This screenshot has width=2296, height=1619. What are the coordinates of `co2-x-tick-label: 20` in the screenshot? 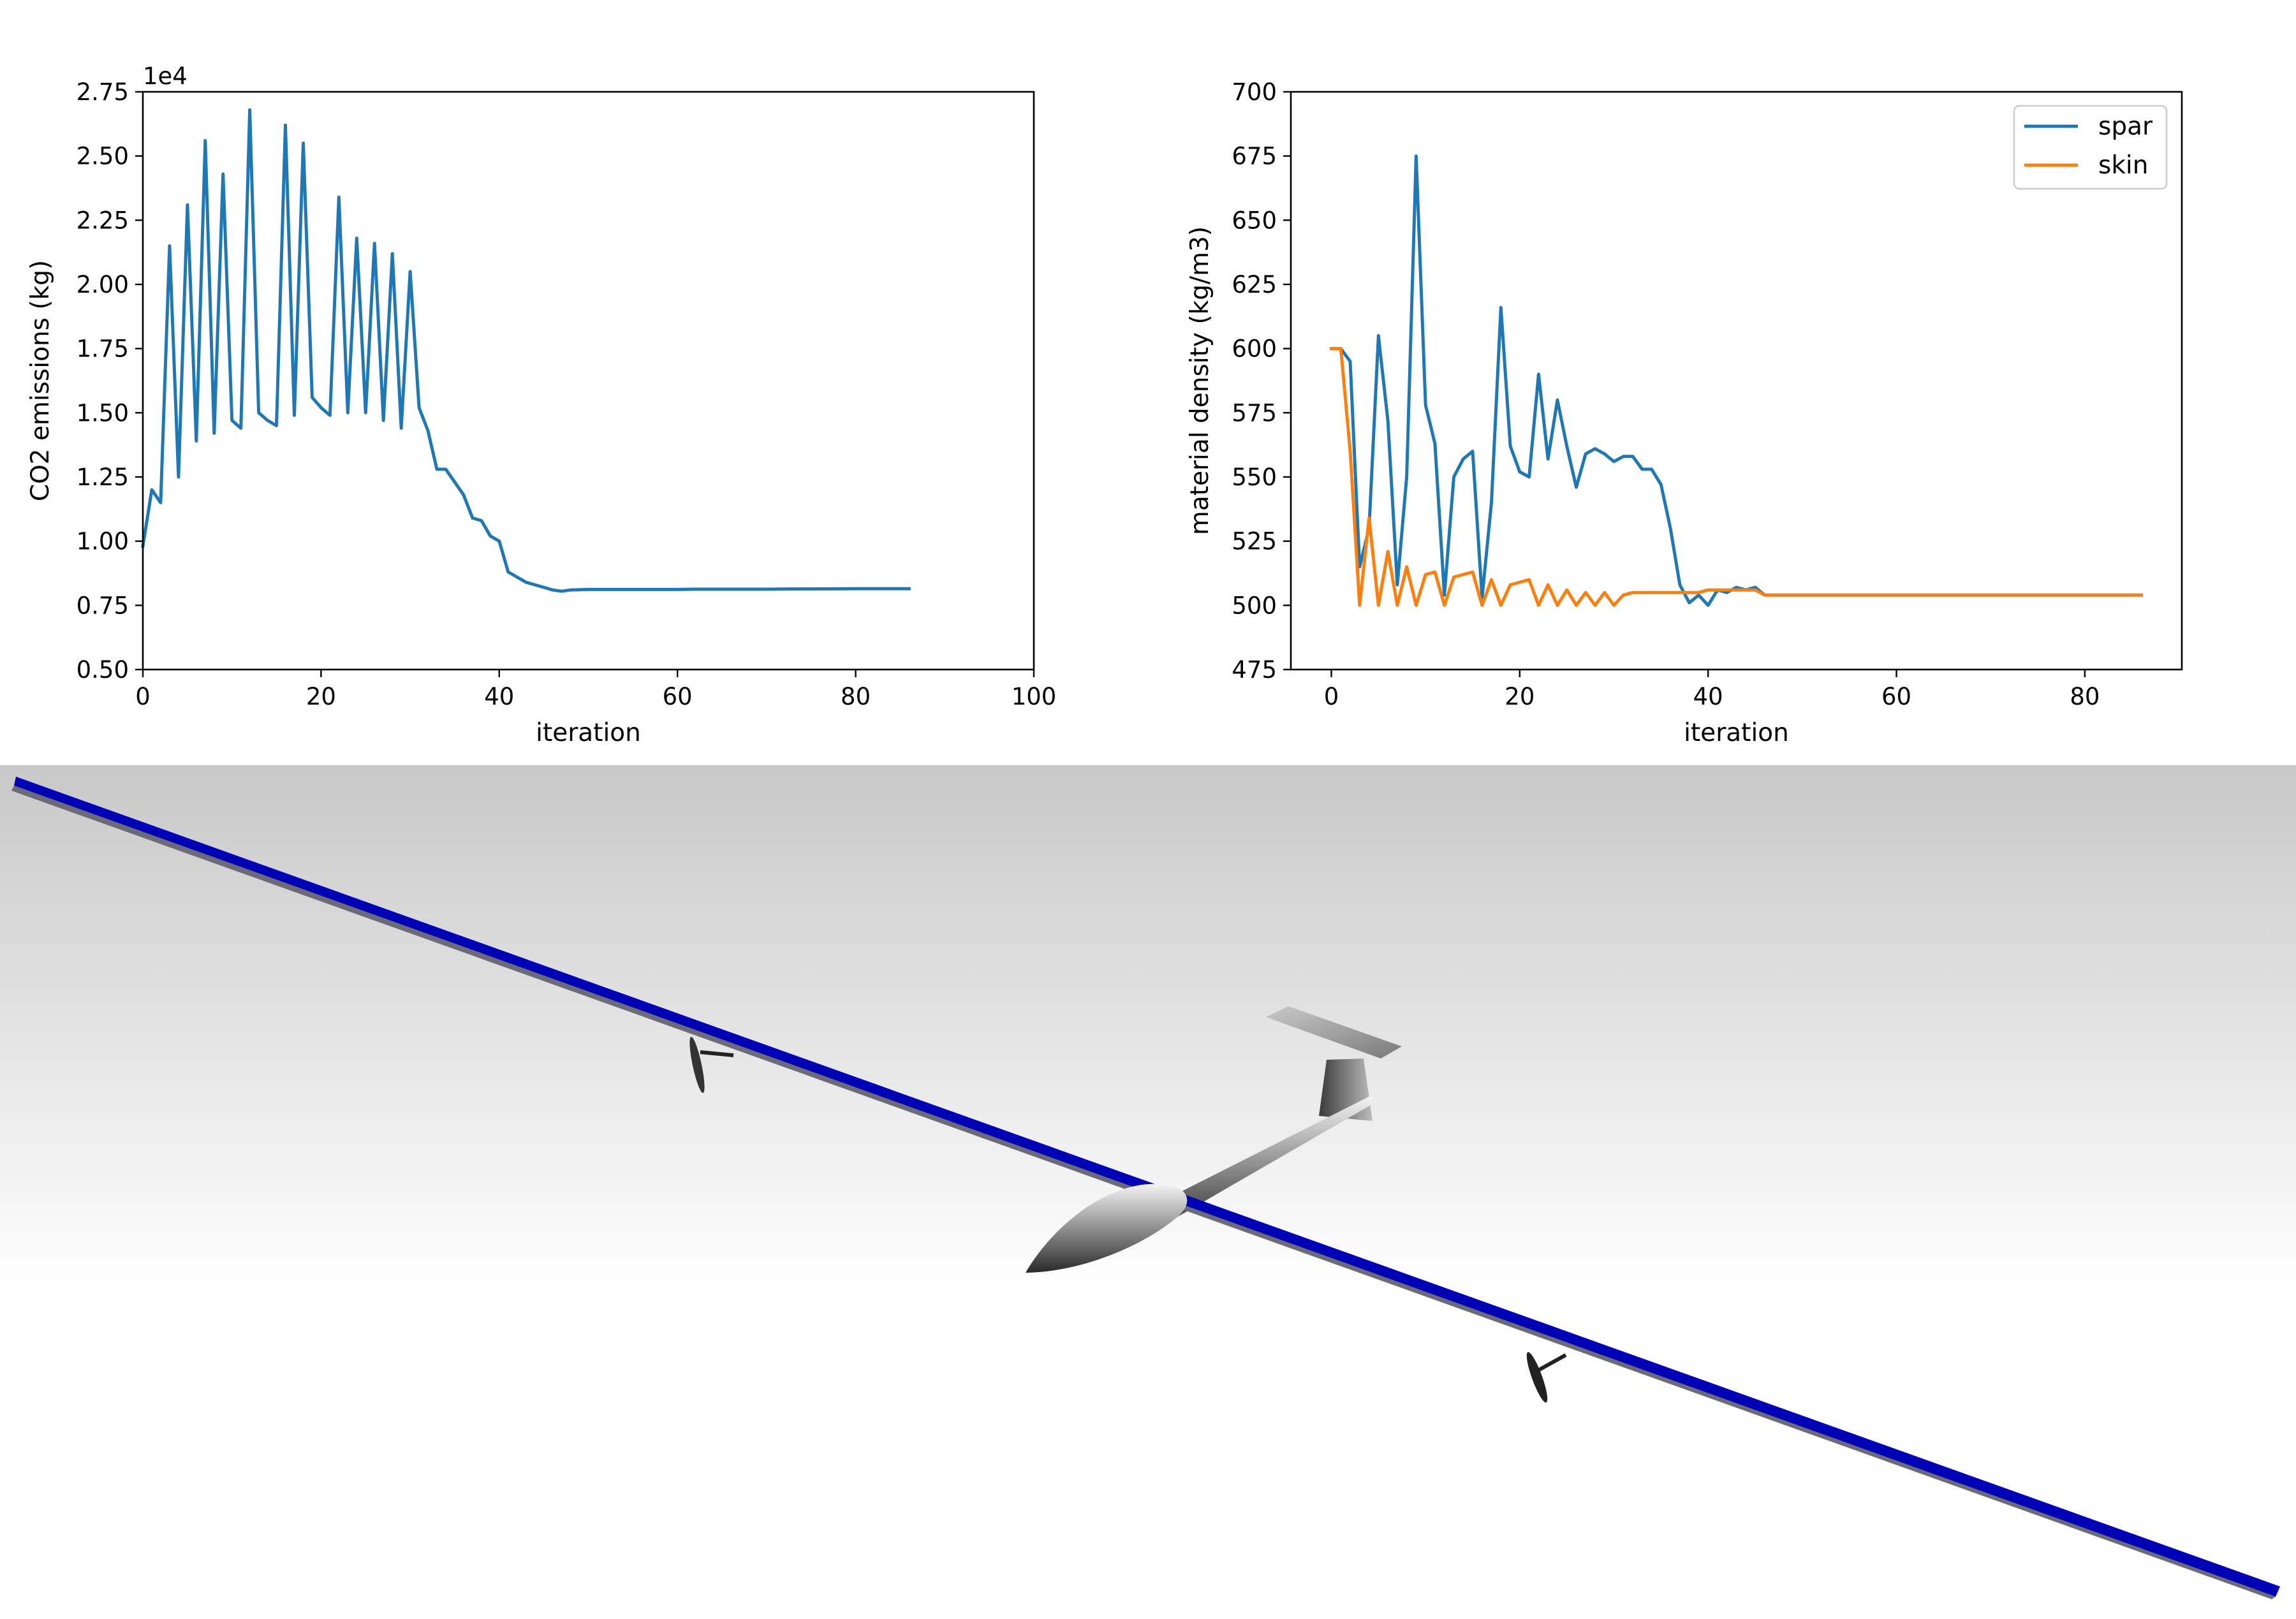 It's located at (321, 696).